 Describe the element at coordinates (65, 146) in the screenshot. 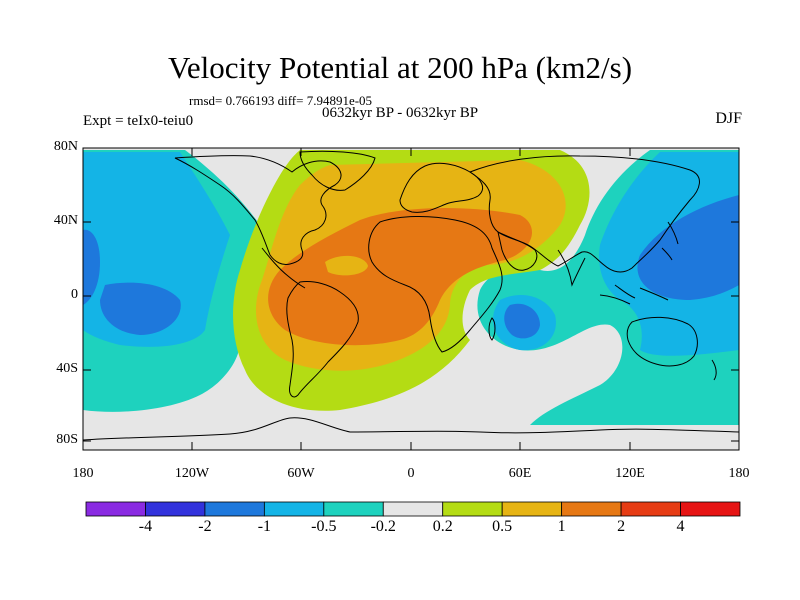

I see `lat-tick-label: 80N` at that location.